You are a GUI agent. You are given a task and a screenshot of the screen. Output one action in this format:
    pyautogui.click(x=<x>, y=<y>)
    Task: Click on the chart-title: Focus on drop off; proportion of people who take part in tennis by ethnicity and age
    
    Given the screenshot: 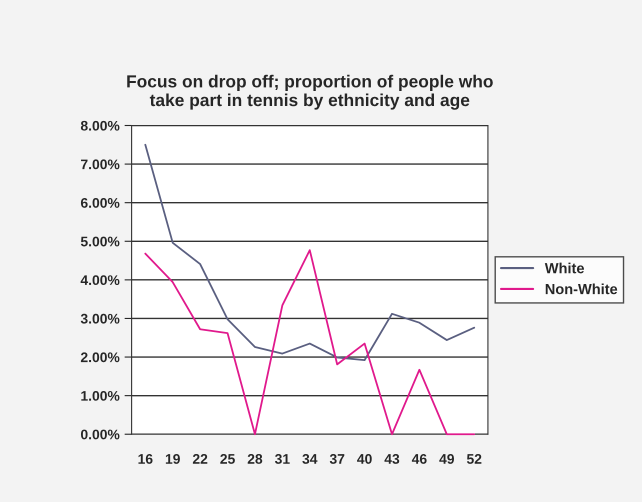 What is the action you would take?
    pyautogui.click(x=310, y=92)
    